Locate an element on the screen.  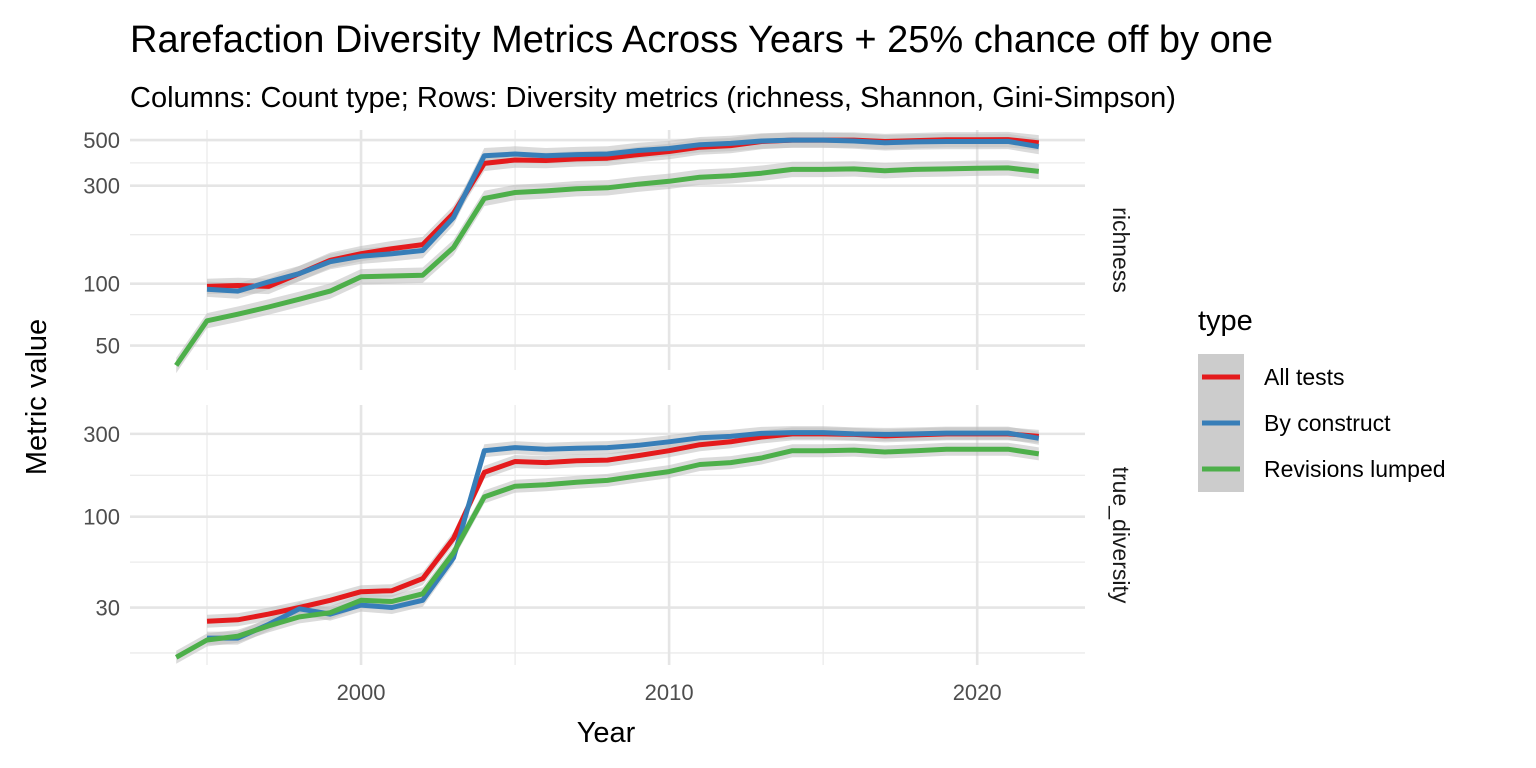
y-tick-label: 30 is located at coordinates (108, 608).